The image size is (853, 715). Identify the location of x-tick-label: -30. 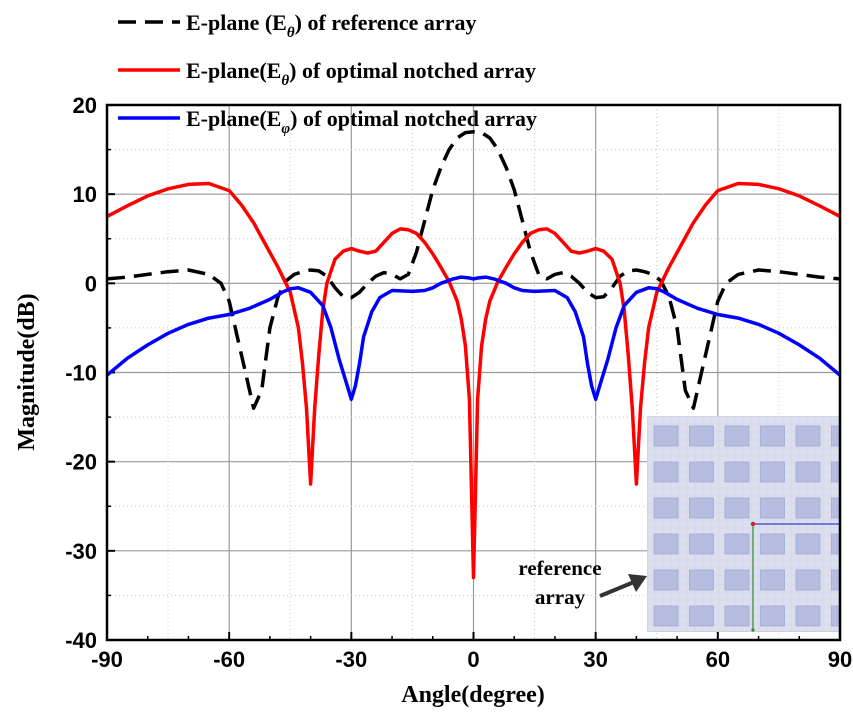
(351, 659).